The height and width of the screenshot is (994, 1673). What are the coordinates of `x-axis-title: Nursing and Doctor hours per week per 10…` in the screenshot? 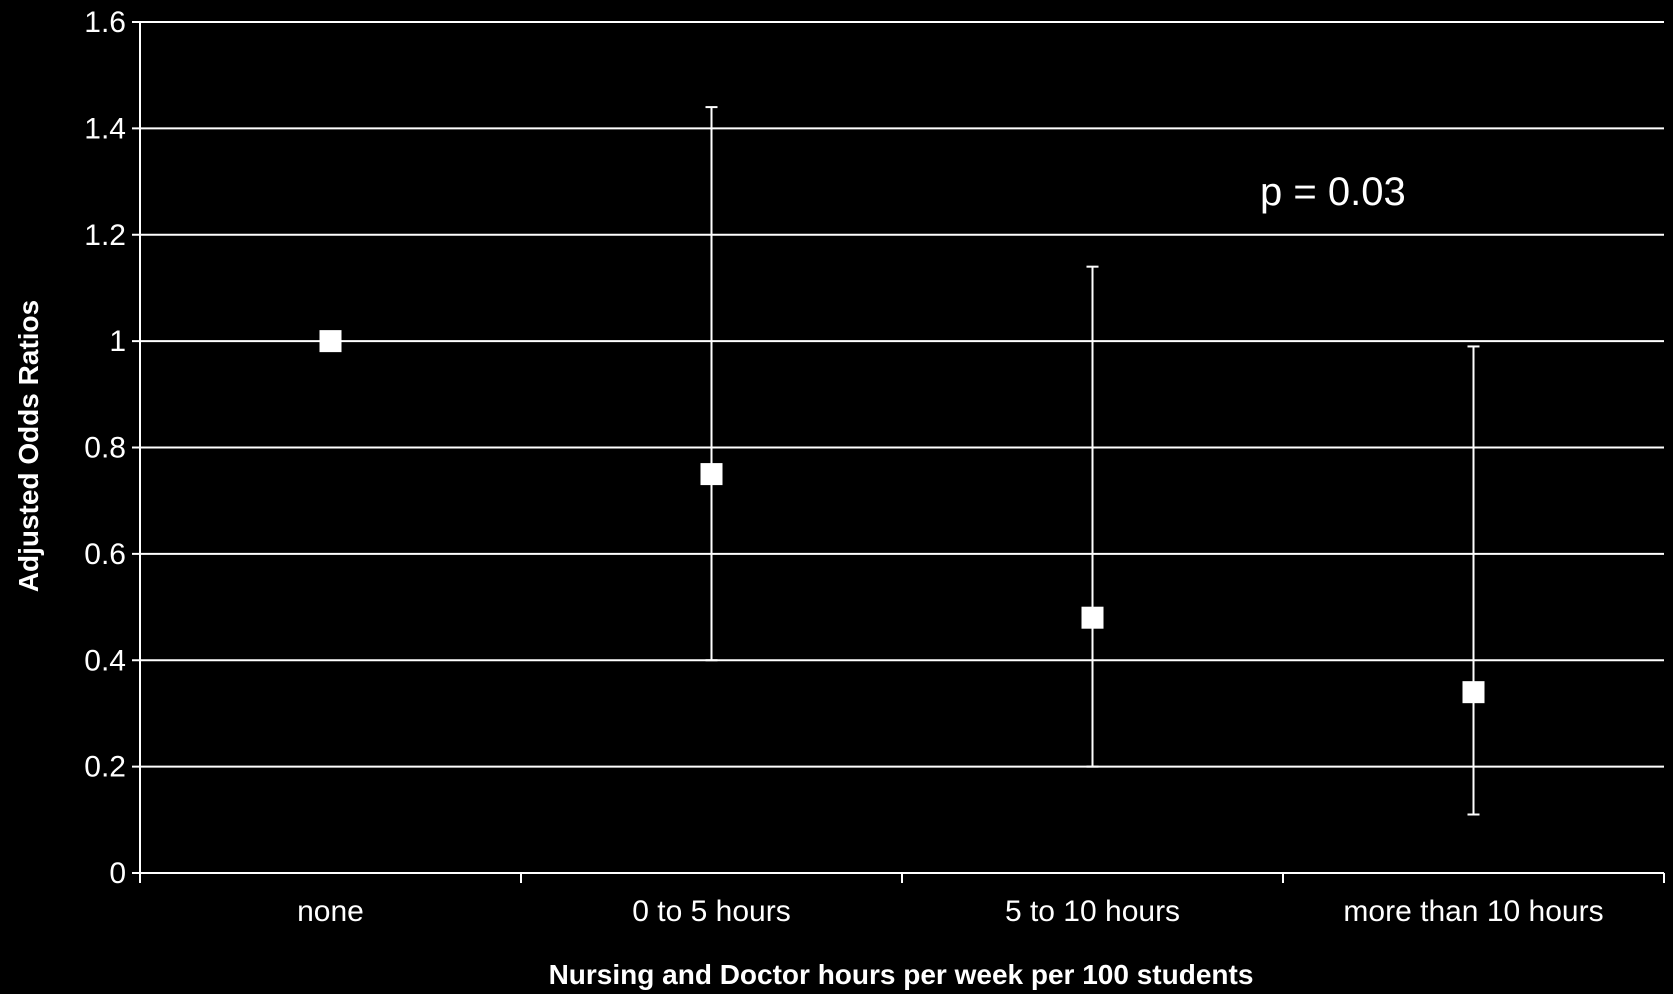 It's located at (901, 974).